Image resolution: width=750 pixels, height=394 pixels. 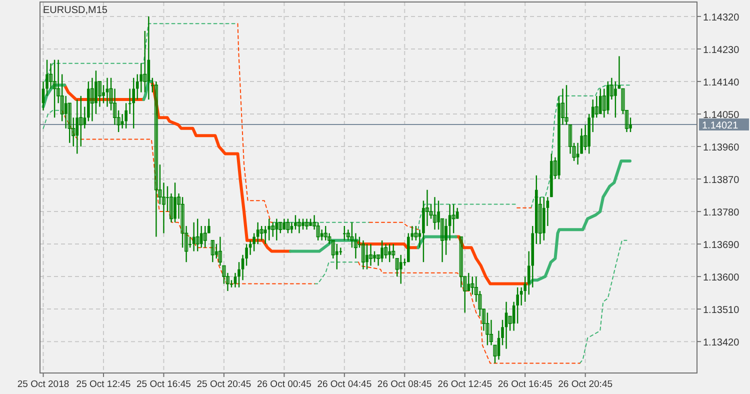 What do you see at coordinates (721, 246) in the screenshot?
I see `y-tick-label: 1.13690` at bounding box center [721, 246].